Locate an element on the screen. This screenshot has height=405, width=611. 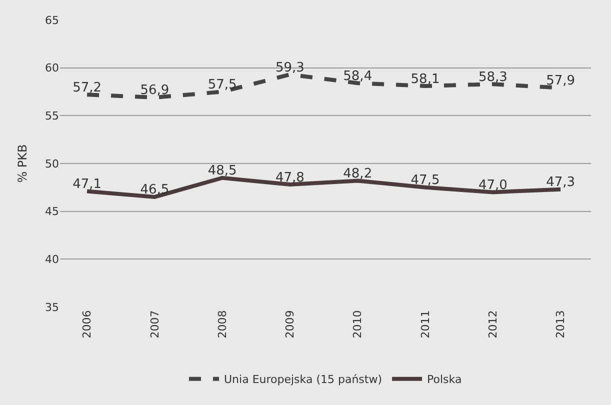
x-tick-label: 2009 is located at coordinates (290, 324).